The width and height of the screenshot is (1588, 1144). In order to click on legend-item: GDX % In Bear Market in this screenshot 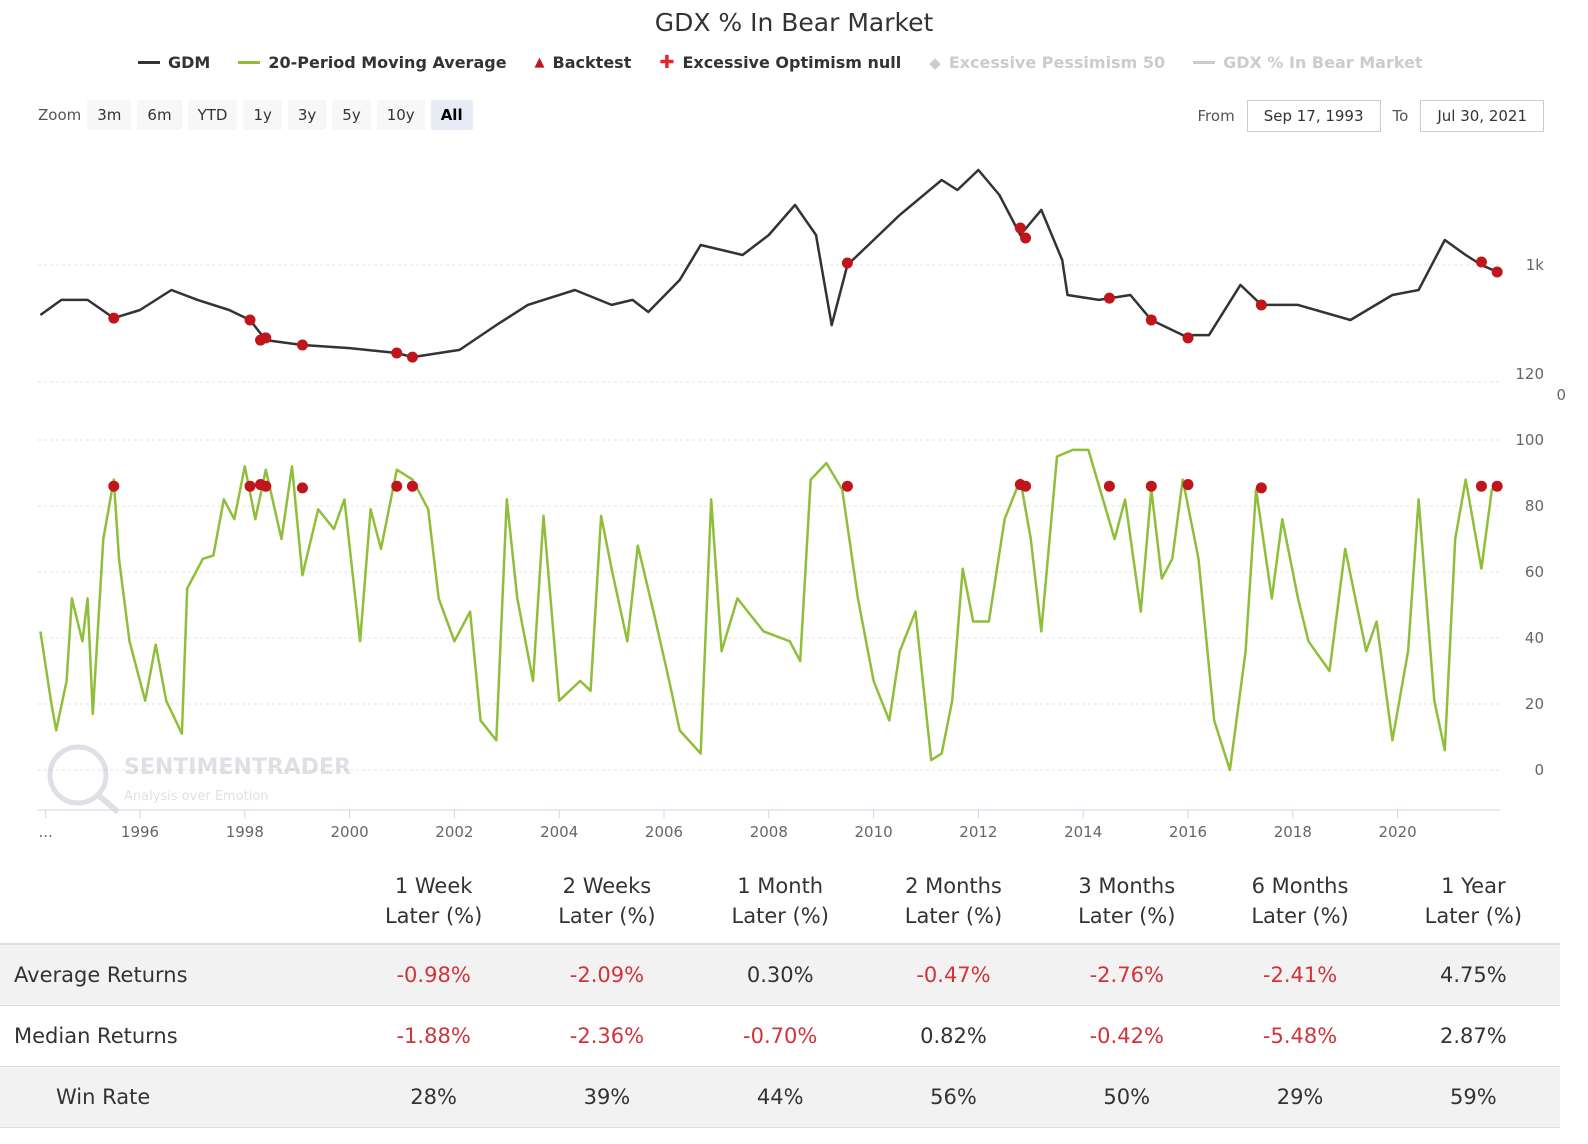, I will do `click(1308, 62)`.